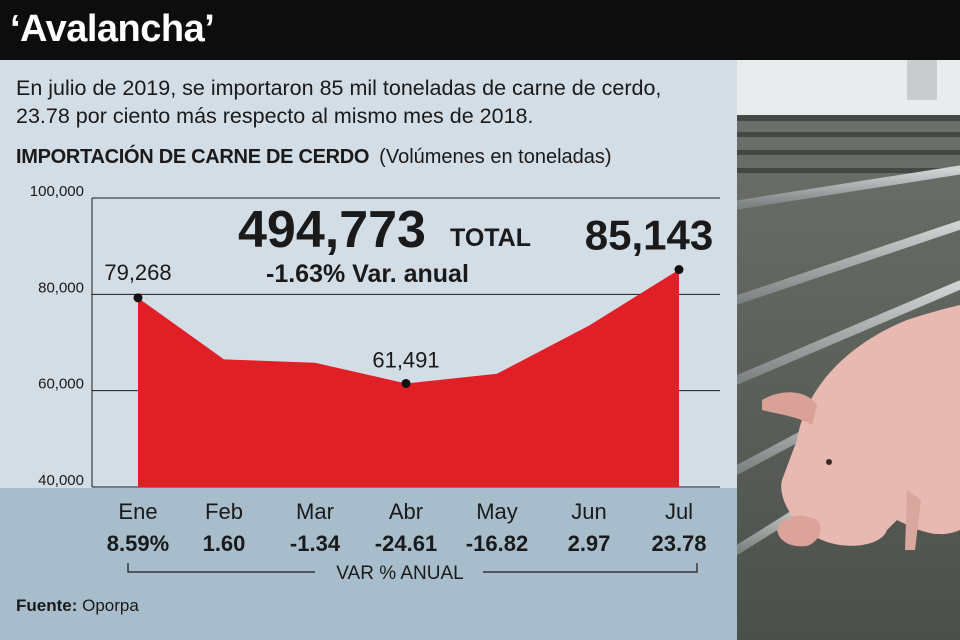 This screenshot has width=960, height=640. I want to click on x-tick-label: Ene, so click(137, 511).